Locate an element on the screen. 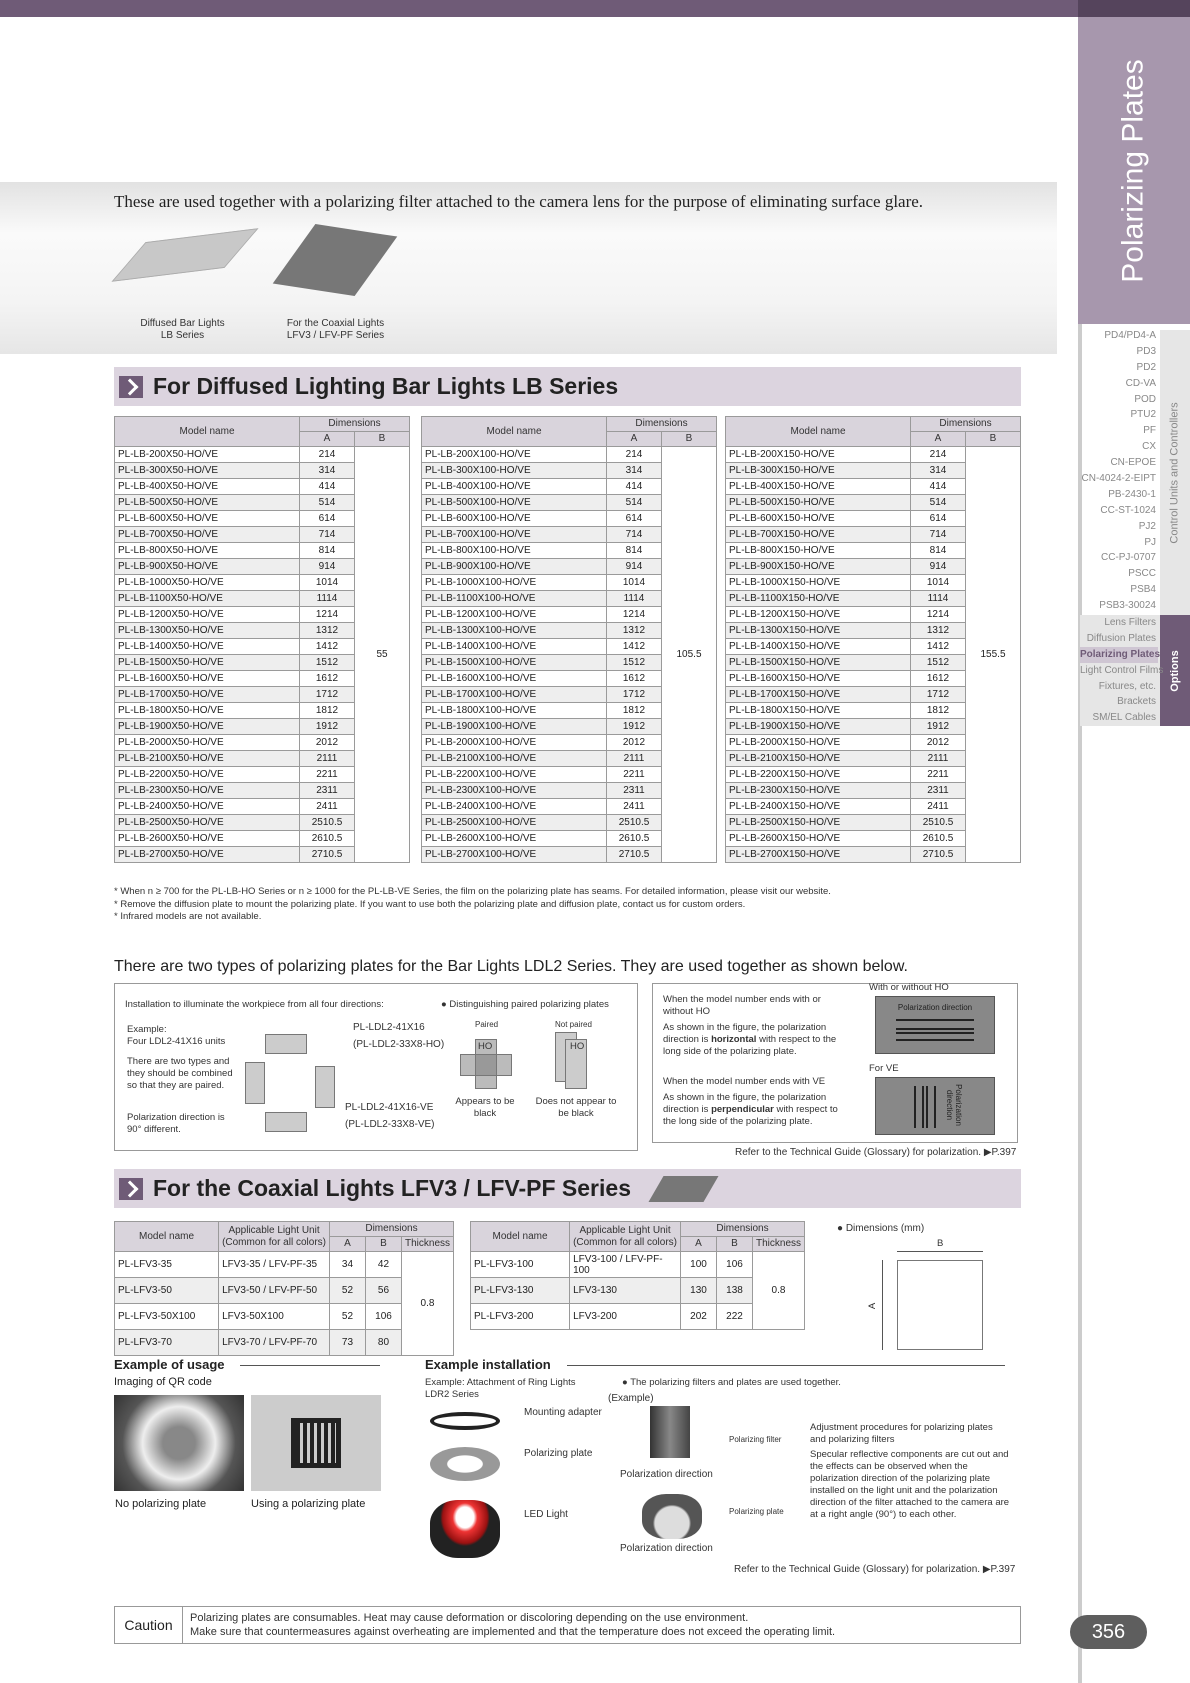 This screenshot has width=1190, height=1683. sidebar-item: Brackets is located at coordinates (1136, 702).